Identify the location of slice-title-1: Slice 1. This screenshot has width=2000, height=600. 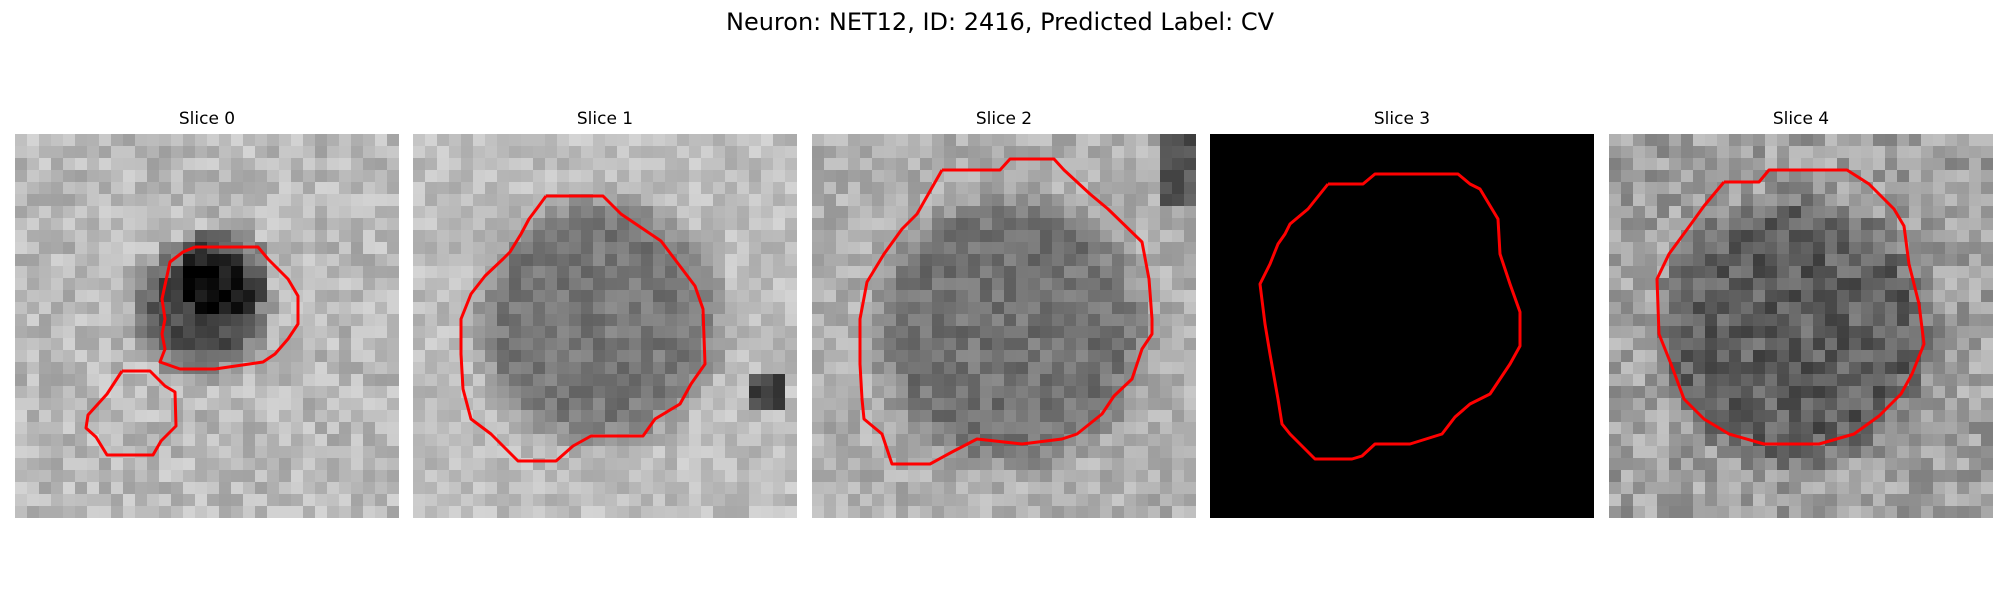
(605, 119).